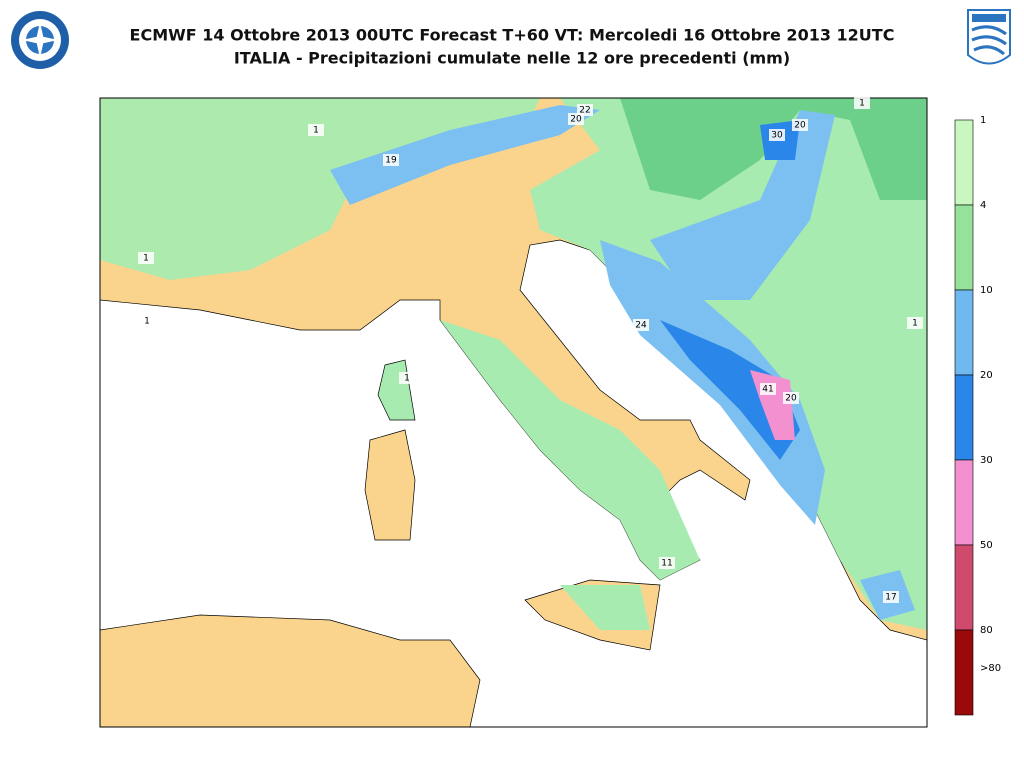 The height and width of the screenshot is (772, 1024). Describe the element at coordinates (977, 415) in the screenshot. I see `legend: 1 4 10 20 30 50 80 >80` at that location.